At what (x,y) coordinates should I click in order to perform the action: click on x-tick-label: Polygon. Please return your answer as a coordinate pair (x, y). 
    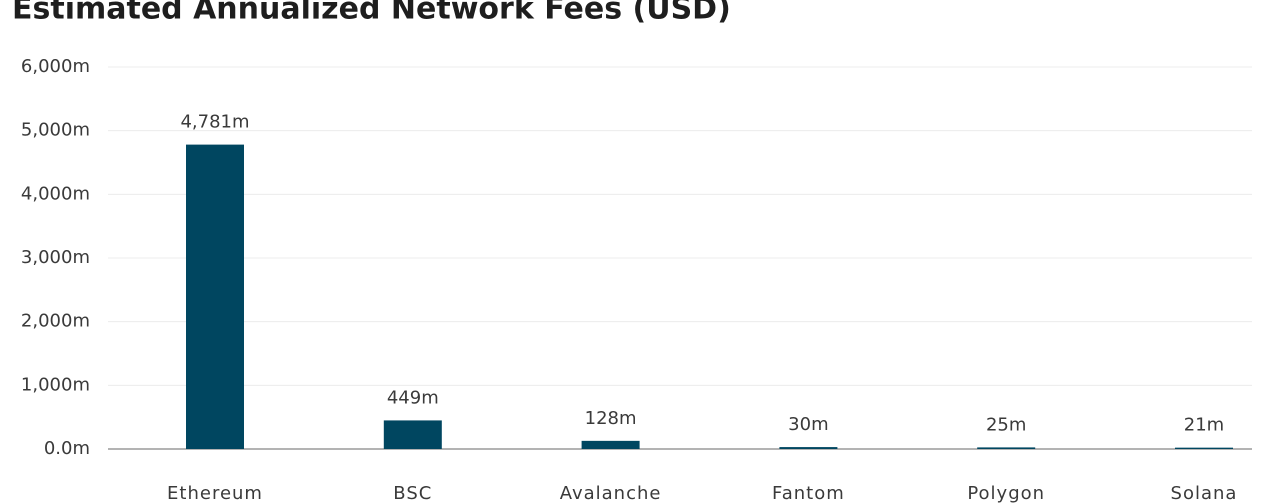
    Looking at the image, I should click on (1006, 493).